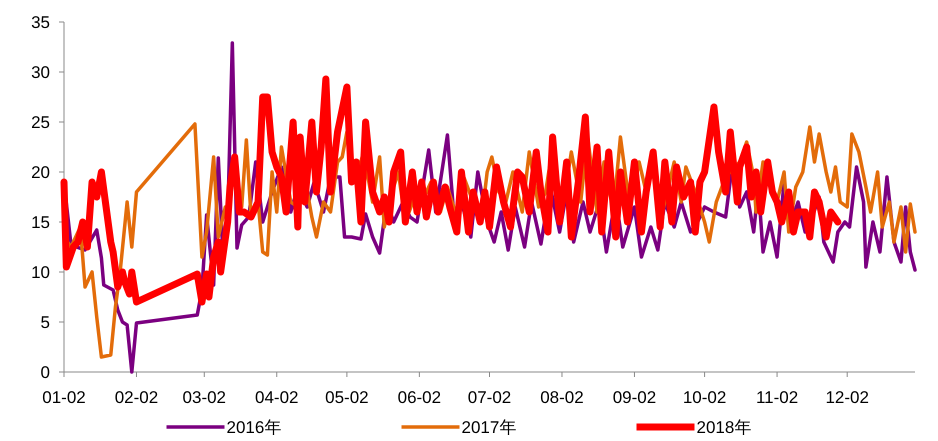  Describe the element at coordinates (45, 322) in the screenshot. I see `y-tick-label: 5` at that location.